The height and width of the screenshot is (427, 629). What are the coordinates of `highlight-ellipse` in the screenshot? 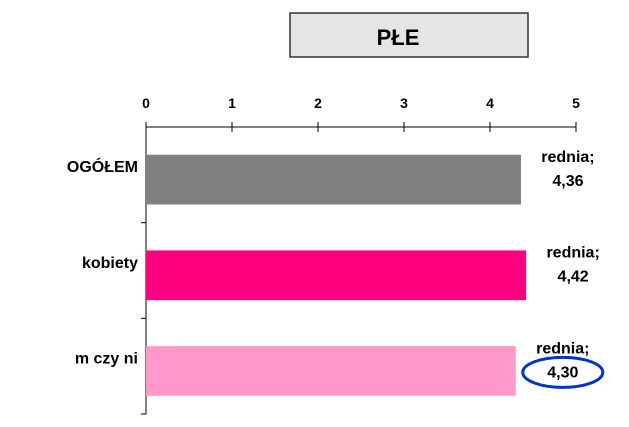 It's located at (563, 372).